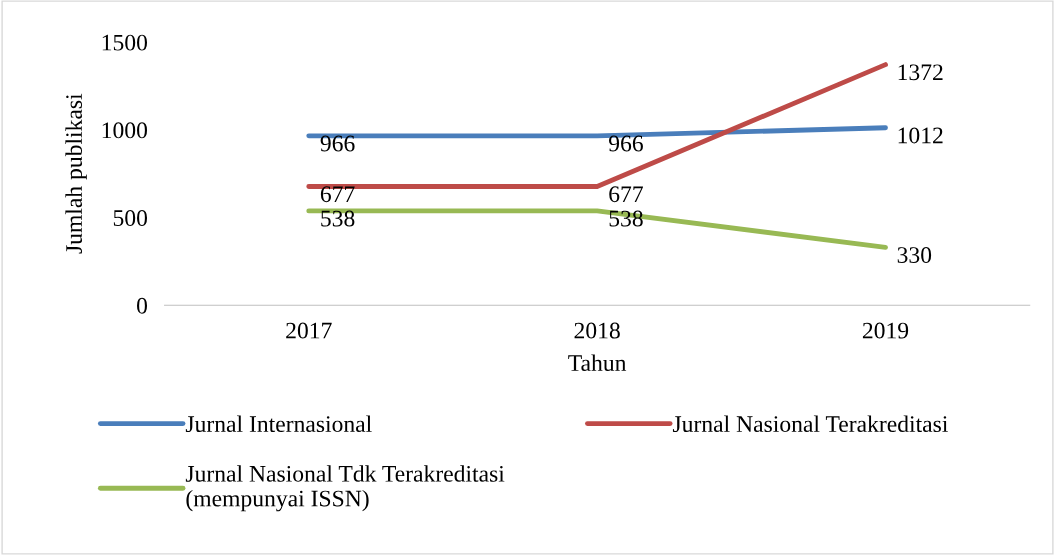  What do you see at coordinates (345, 488) in the screenshot?
I see `legend-label: Jurnal Nasional Tdk Terakreditasi (mempunyai ISSN)` at bounding box center [345, 488].